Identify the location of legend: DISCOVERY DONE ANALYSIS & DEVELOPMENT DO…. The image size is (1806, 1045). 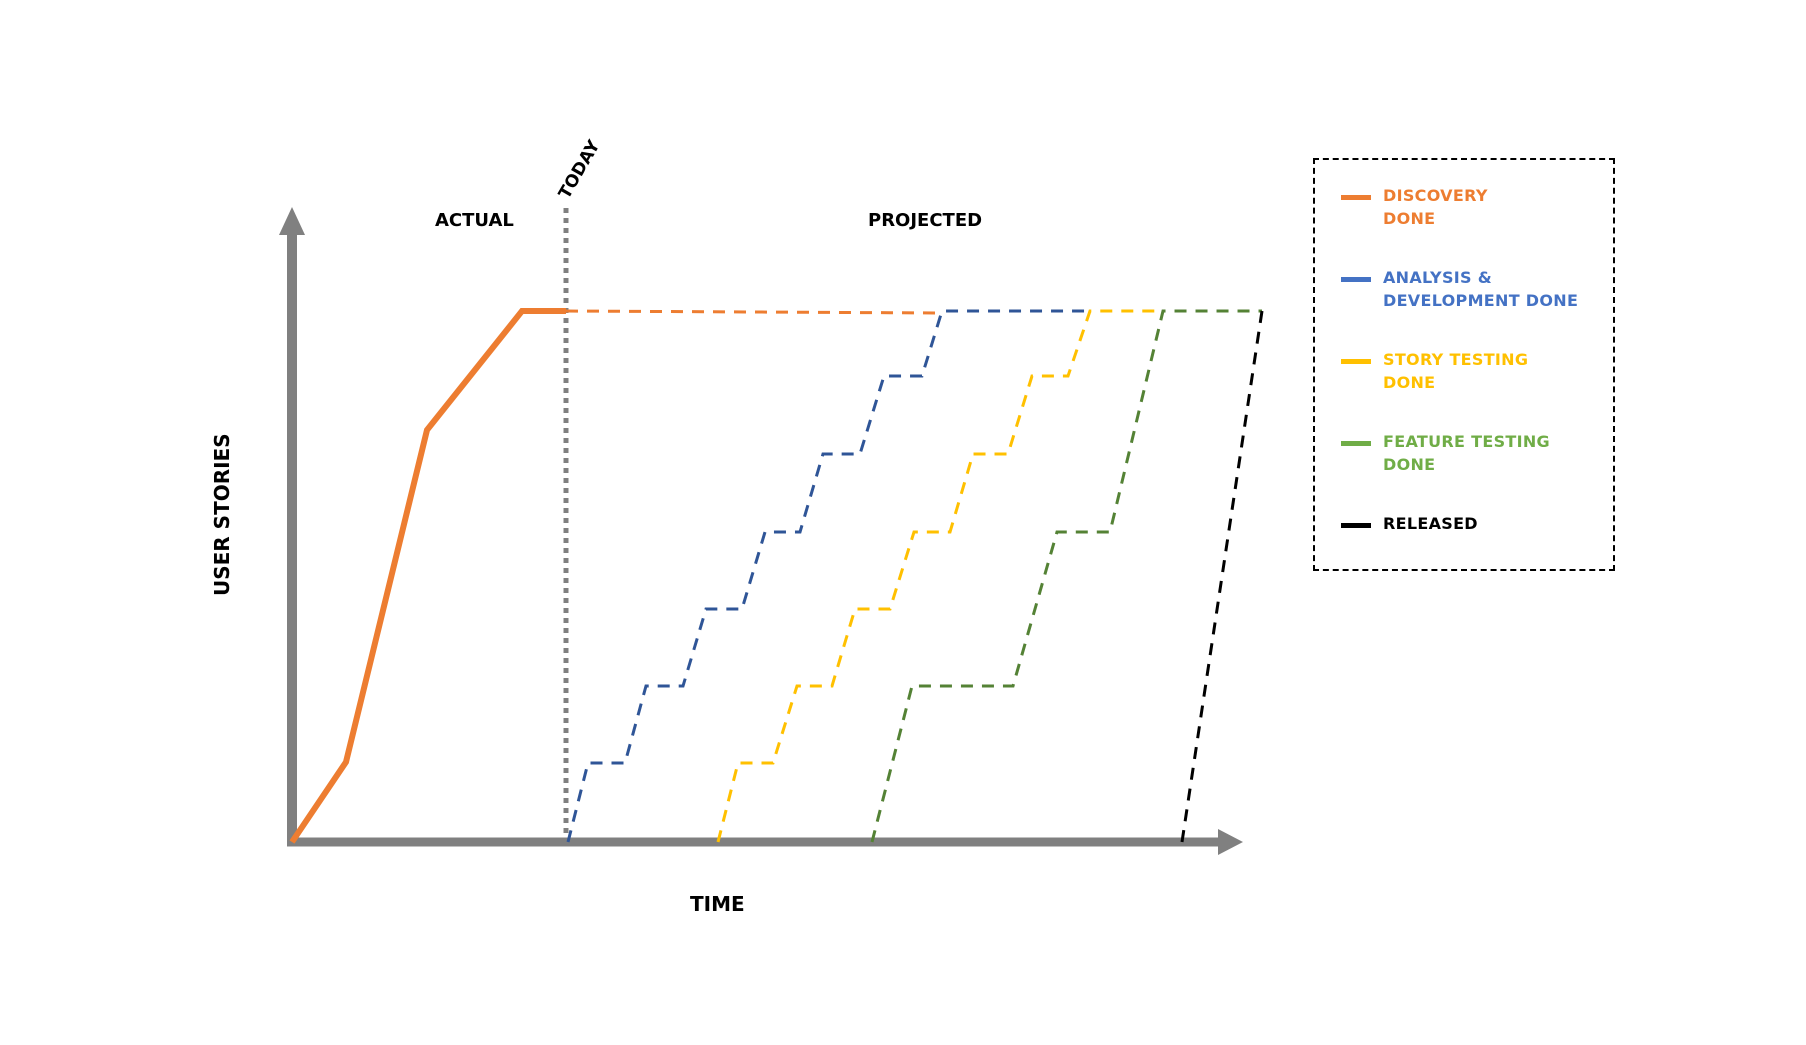
(1464, 364).